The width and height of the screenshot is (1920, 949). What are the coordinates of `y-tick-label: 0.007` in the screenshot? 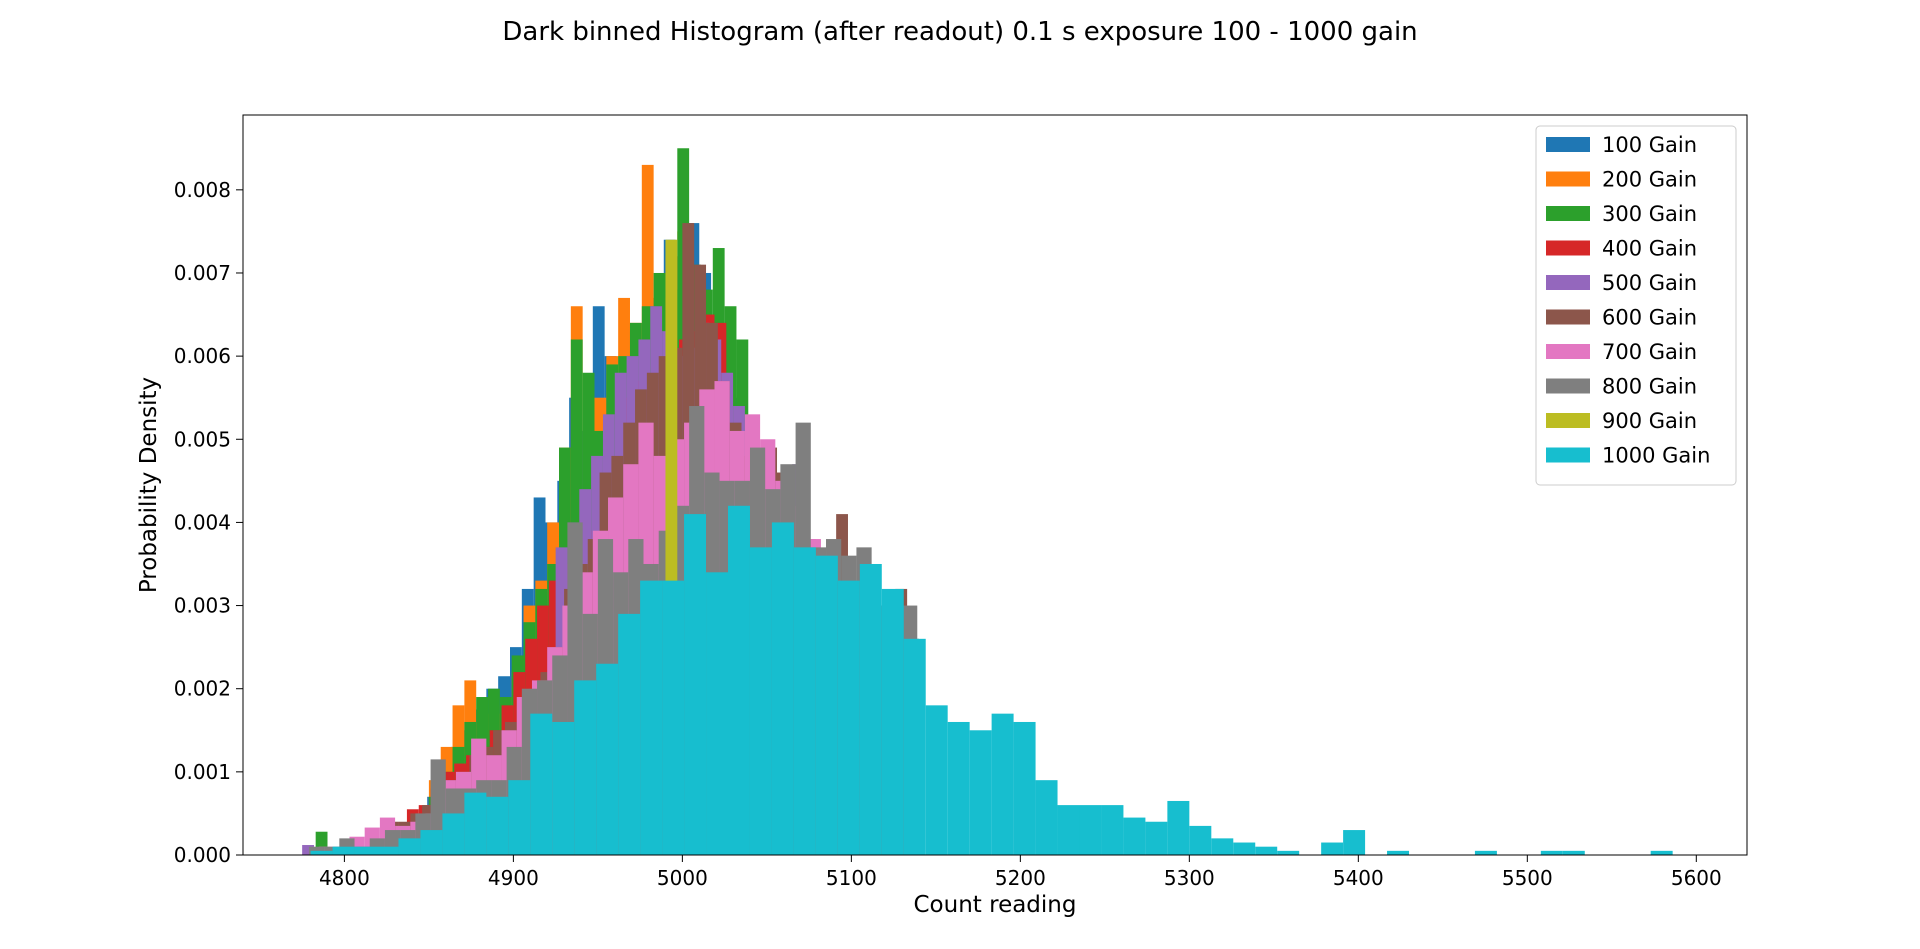 It's located at (202, 273).